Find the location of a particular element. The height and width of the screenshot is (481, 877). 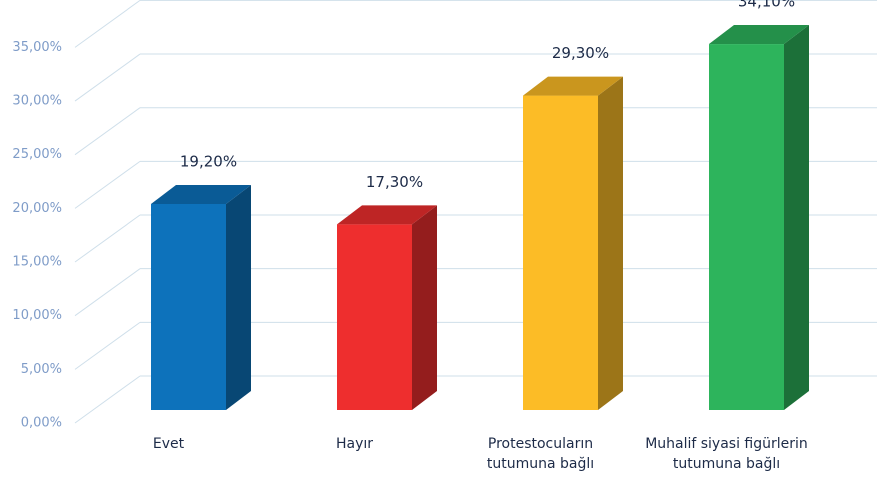

value-label: 34,10% is located at coordinates (766, 5).